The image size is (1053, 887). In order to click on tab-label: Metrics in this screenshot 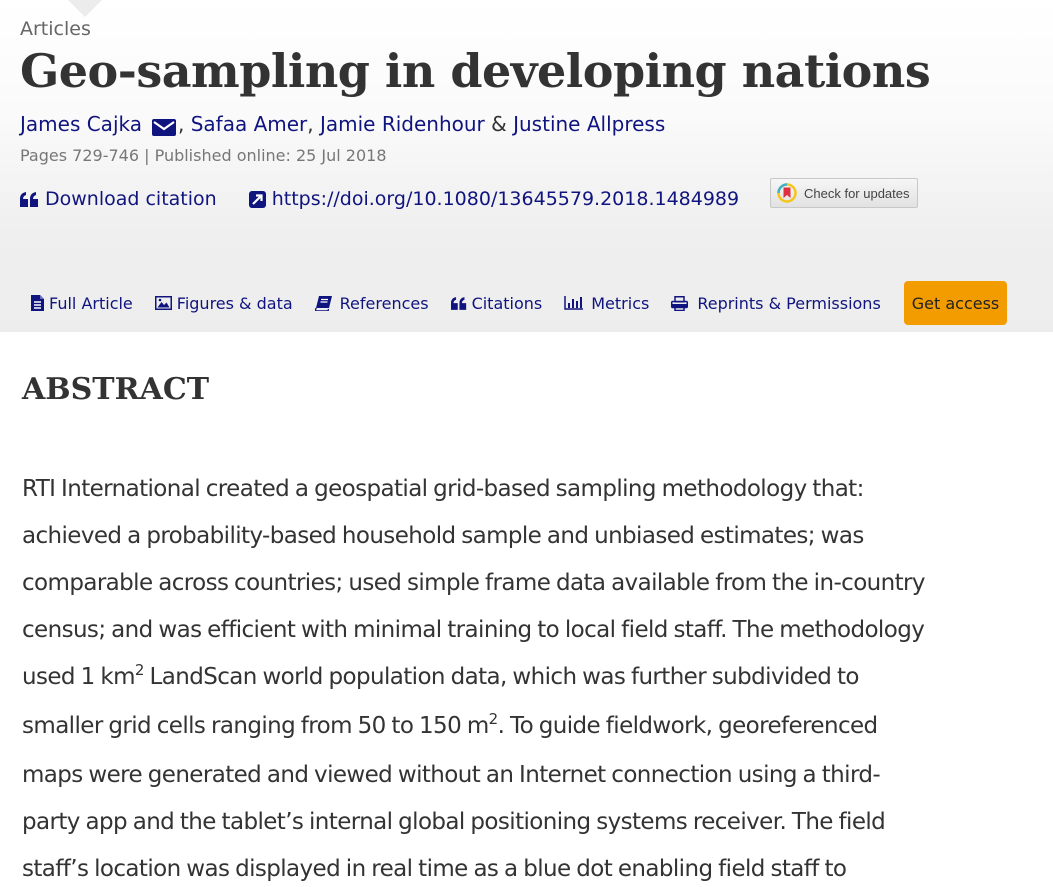, I will do `click(620, 303)`.